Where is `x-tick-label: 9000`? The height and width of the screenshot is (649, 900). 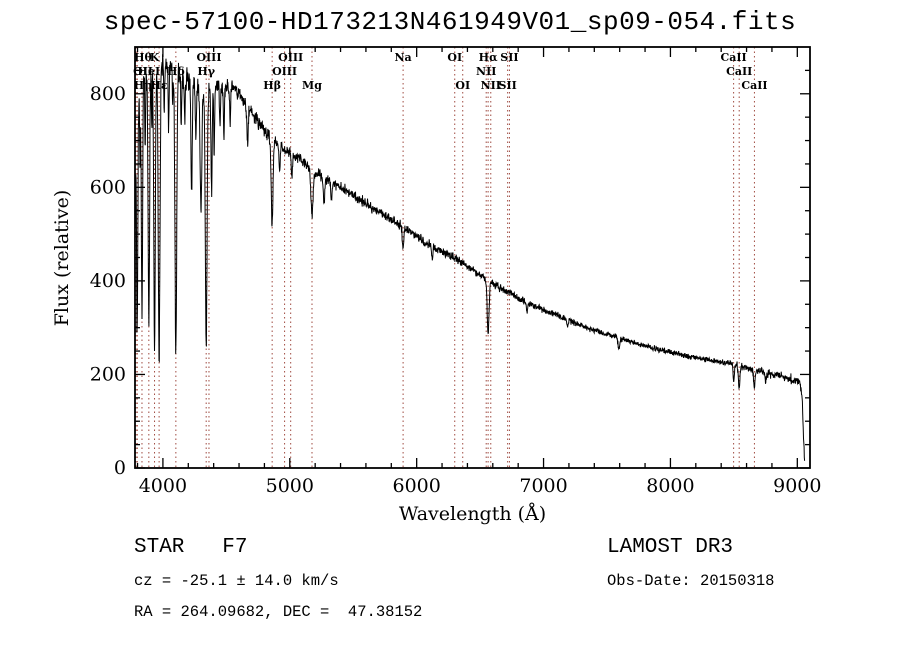
x-tick-label: 9000 is located at coordinates (797, 486).